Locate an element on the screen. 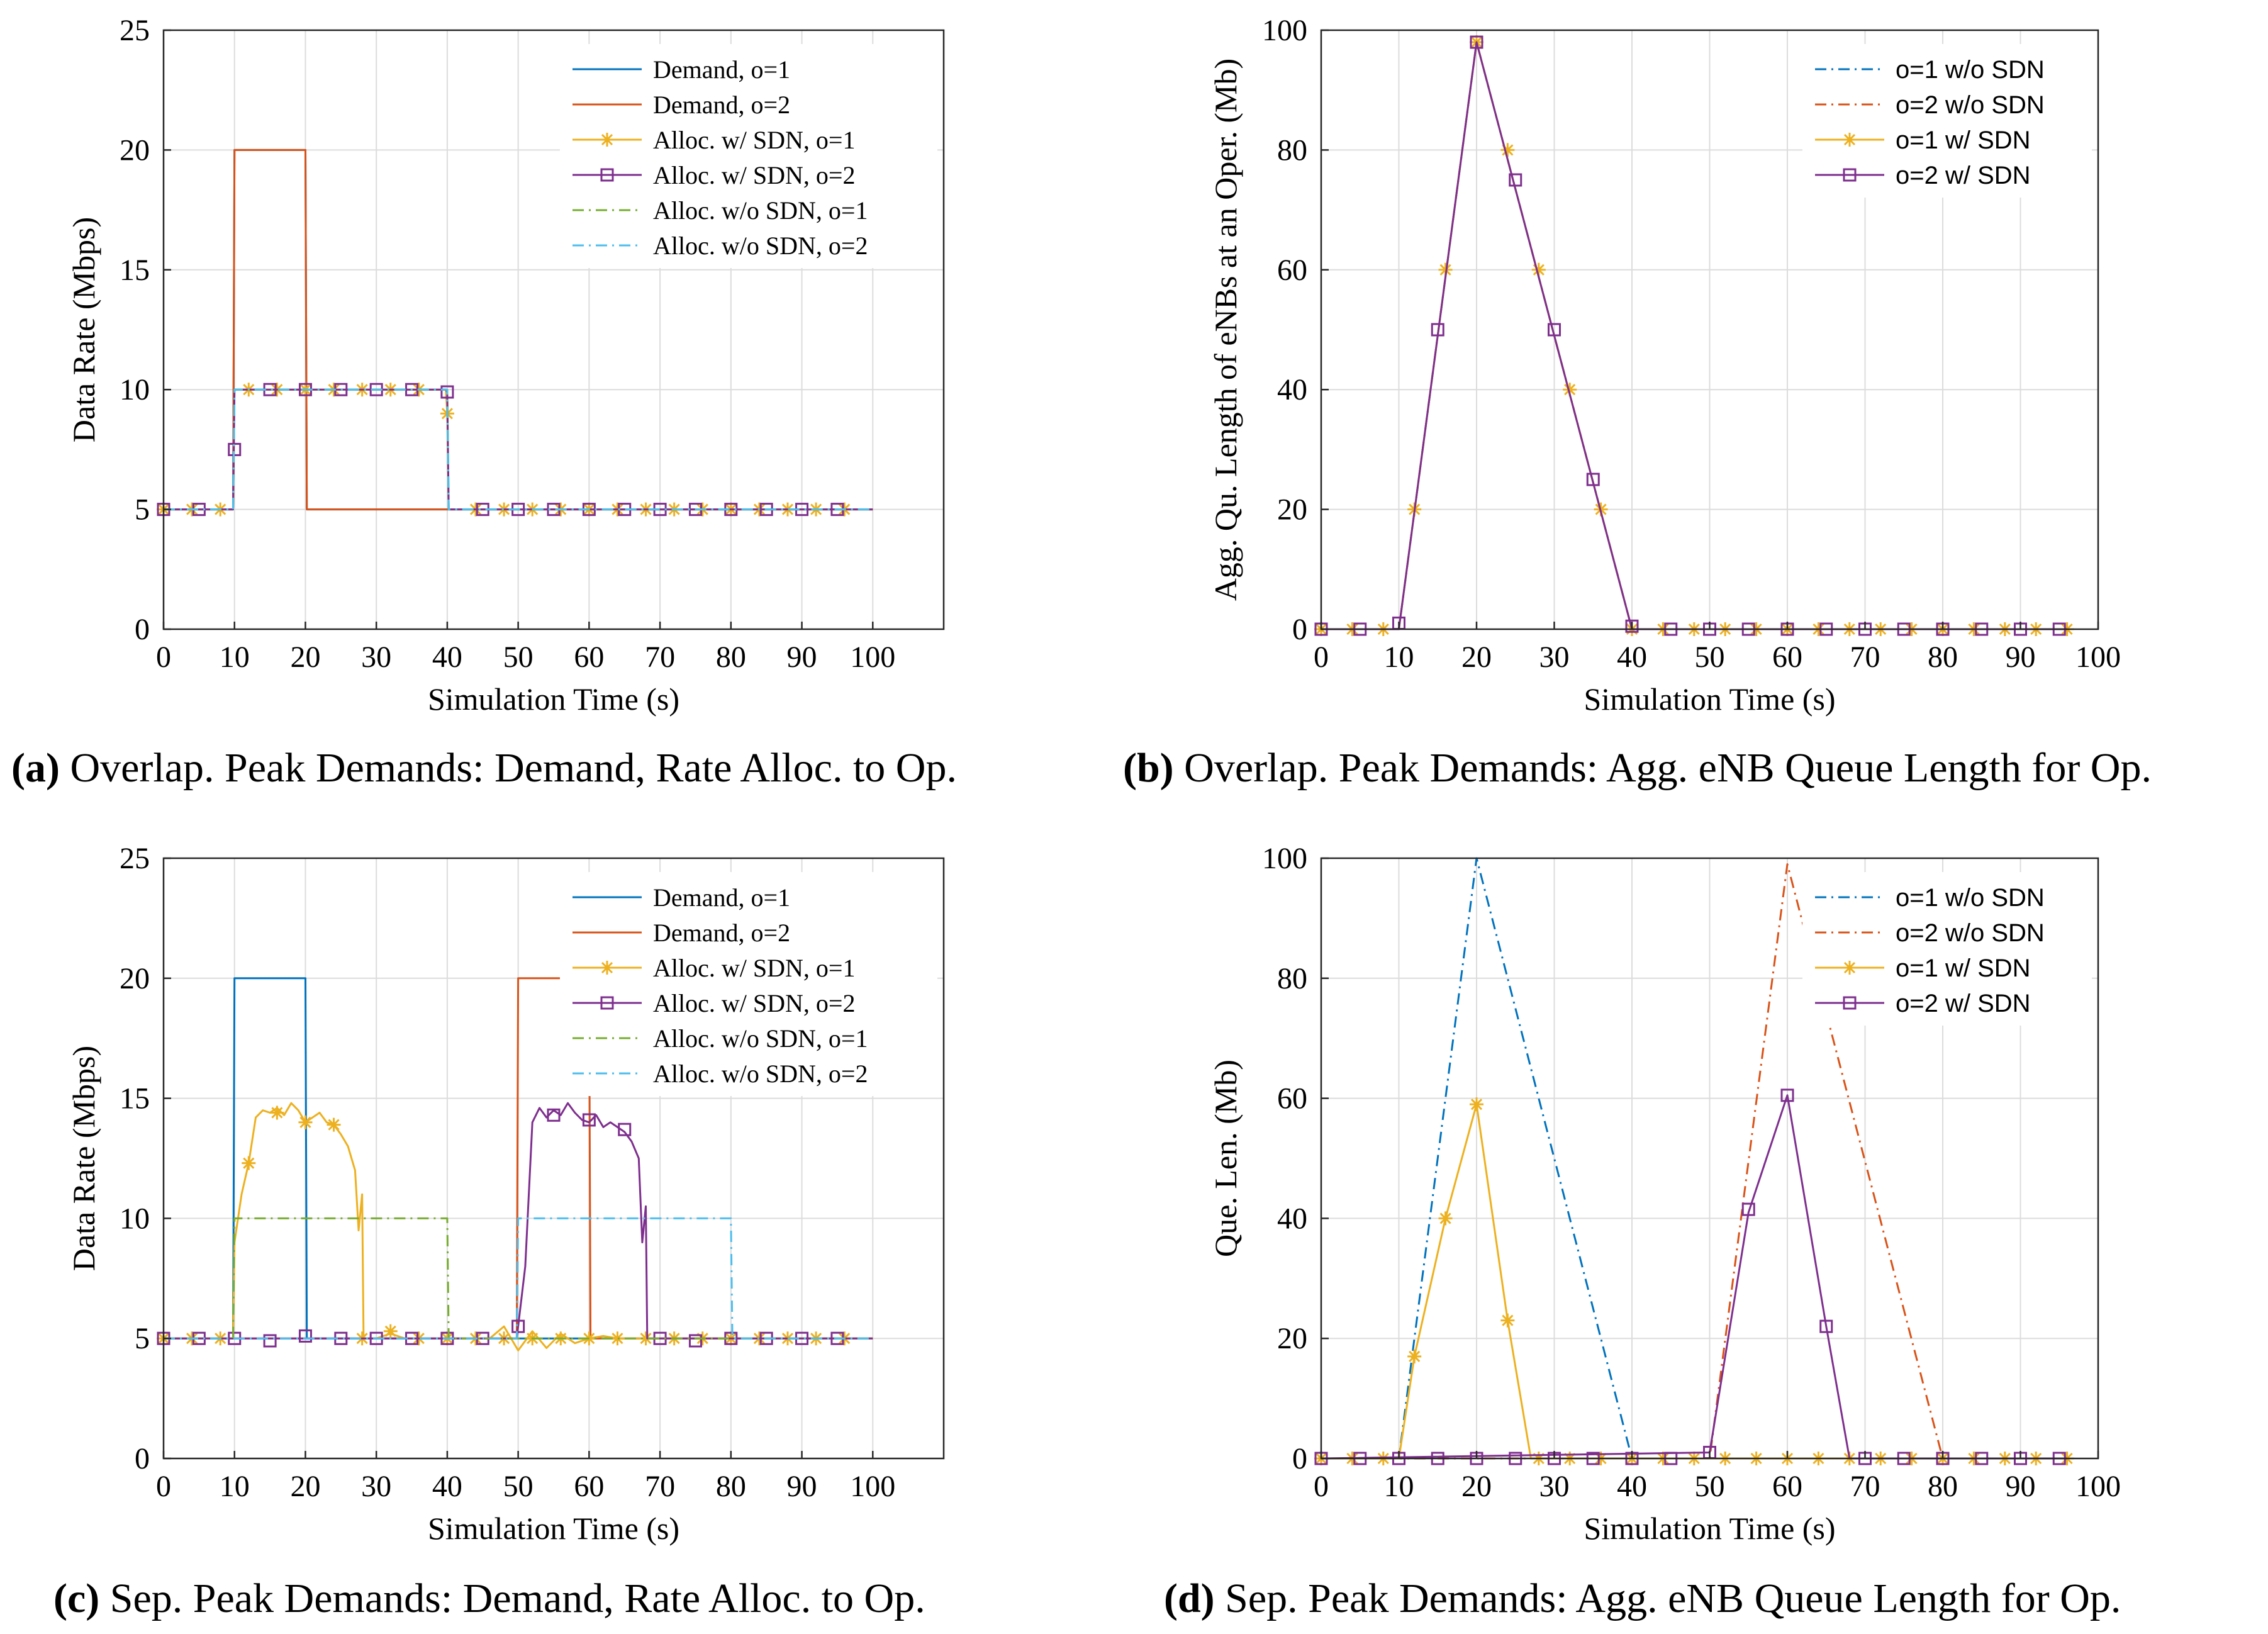 Image resolution: width=2268 pixels, height=1634 pixels. legend-entry-2: Demand, o=2 is located at coordinates (721, 105).